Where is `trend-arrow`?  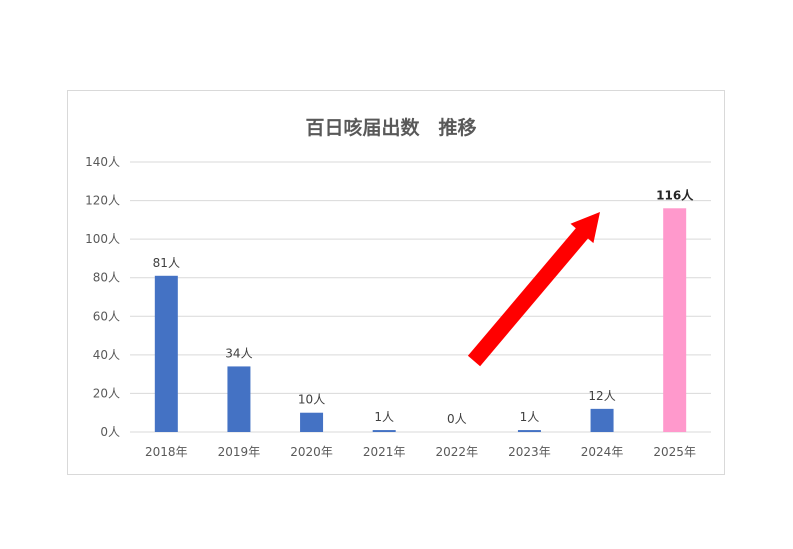
trend-arrow is located at coordinates (533, 289).